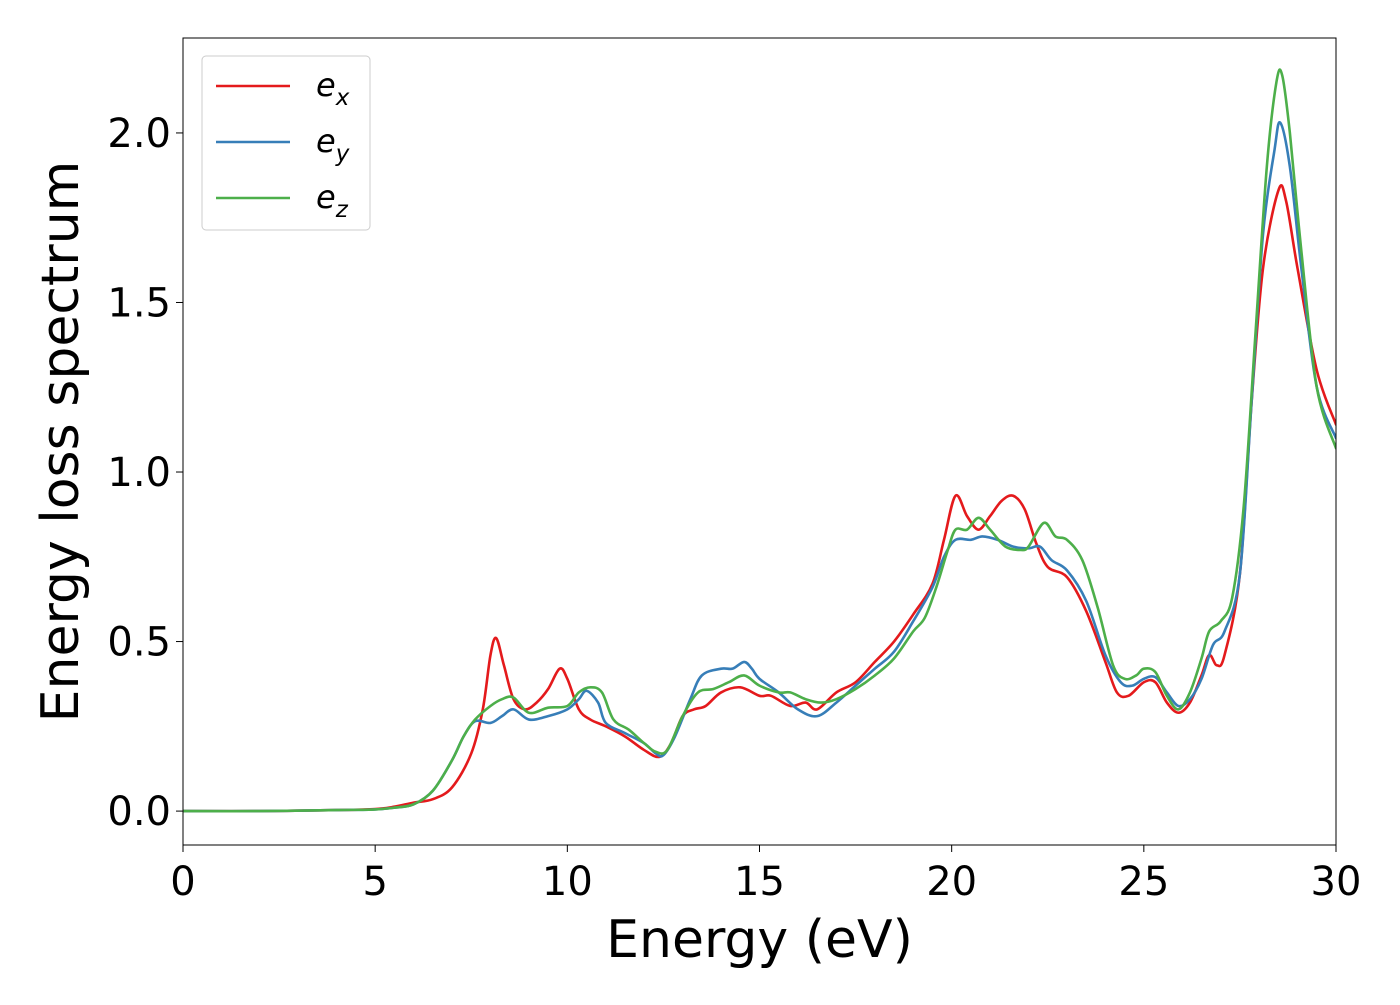  What do you see at coordinates (182, 882) in the screenshot?
I see `x-tick-label: 0` at bounding box center [182, 882].